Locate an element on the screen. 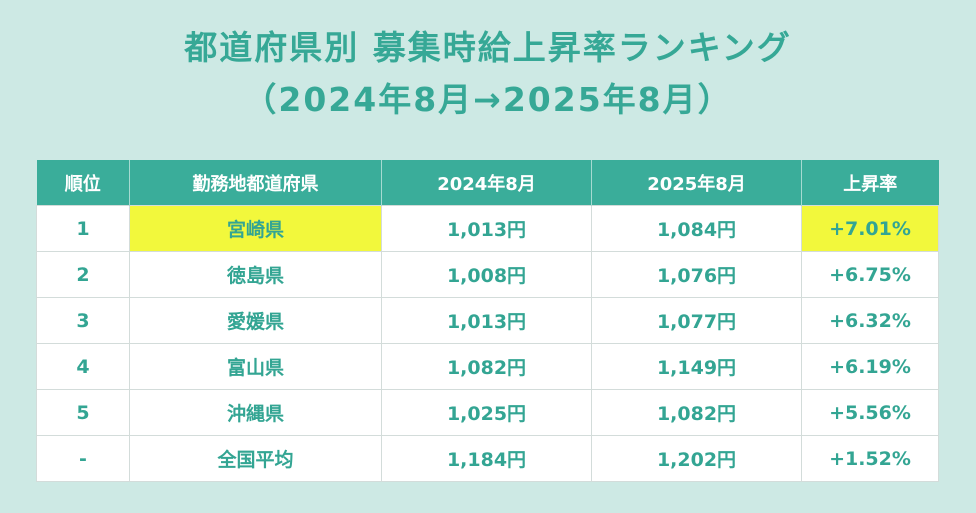 The height and width of the screenshot is (513, 976). table-row: 3 愛媛県 1,013円 1,077円 +6.32% is located at coordinates (487, 320).